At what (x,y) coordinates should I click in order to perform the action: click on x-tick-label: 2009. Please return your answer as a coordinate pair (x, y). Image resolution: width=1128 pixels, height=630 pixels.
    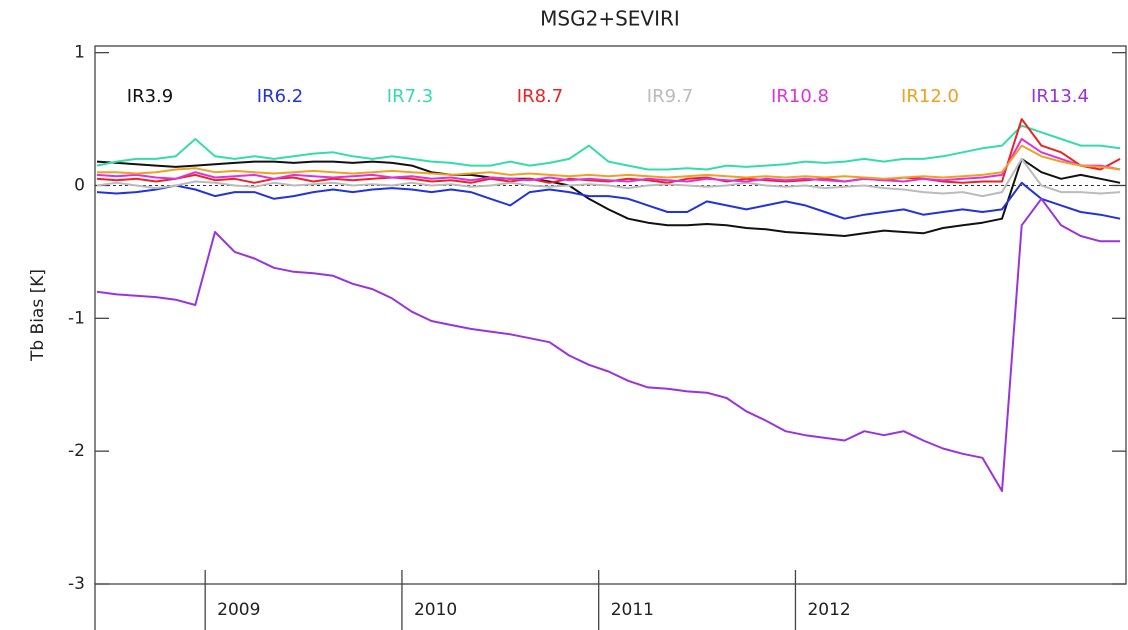
    Looking at the image, I should click on (238, 610).